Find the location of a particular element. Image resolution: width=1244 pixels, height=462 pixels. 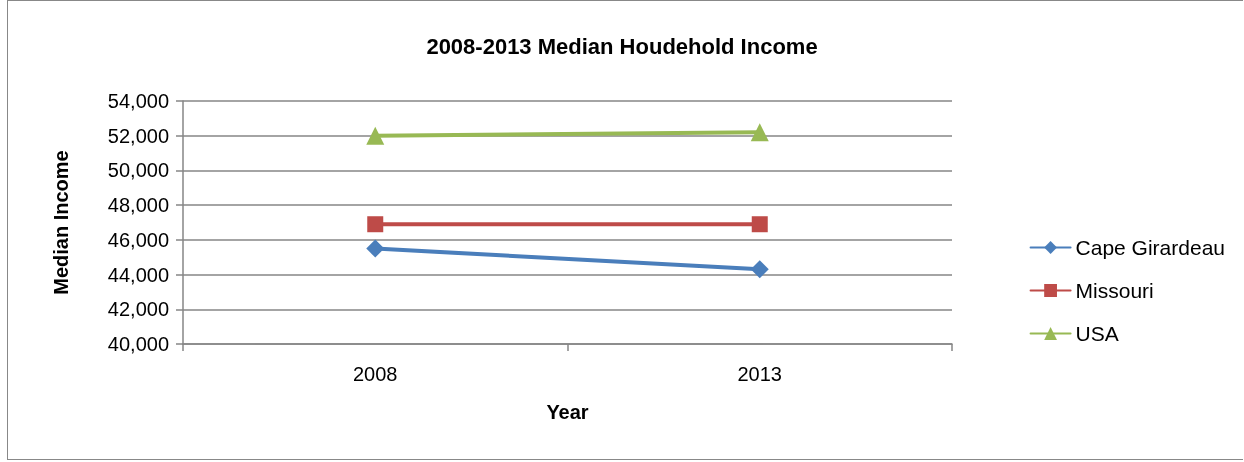

x-axis-title: Year is located at coordinates (567, 412).